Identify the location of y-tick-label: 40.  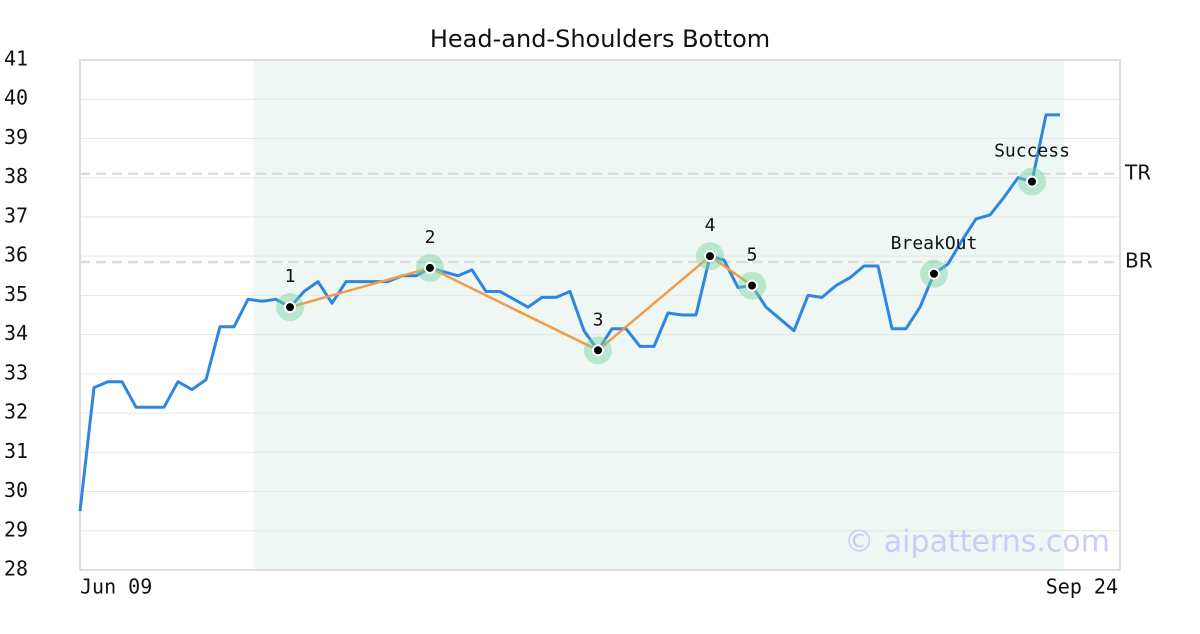
(16, 98).